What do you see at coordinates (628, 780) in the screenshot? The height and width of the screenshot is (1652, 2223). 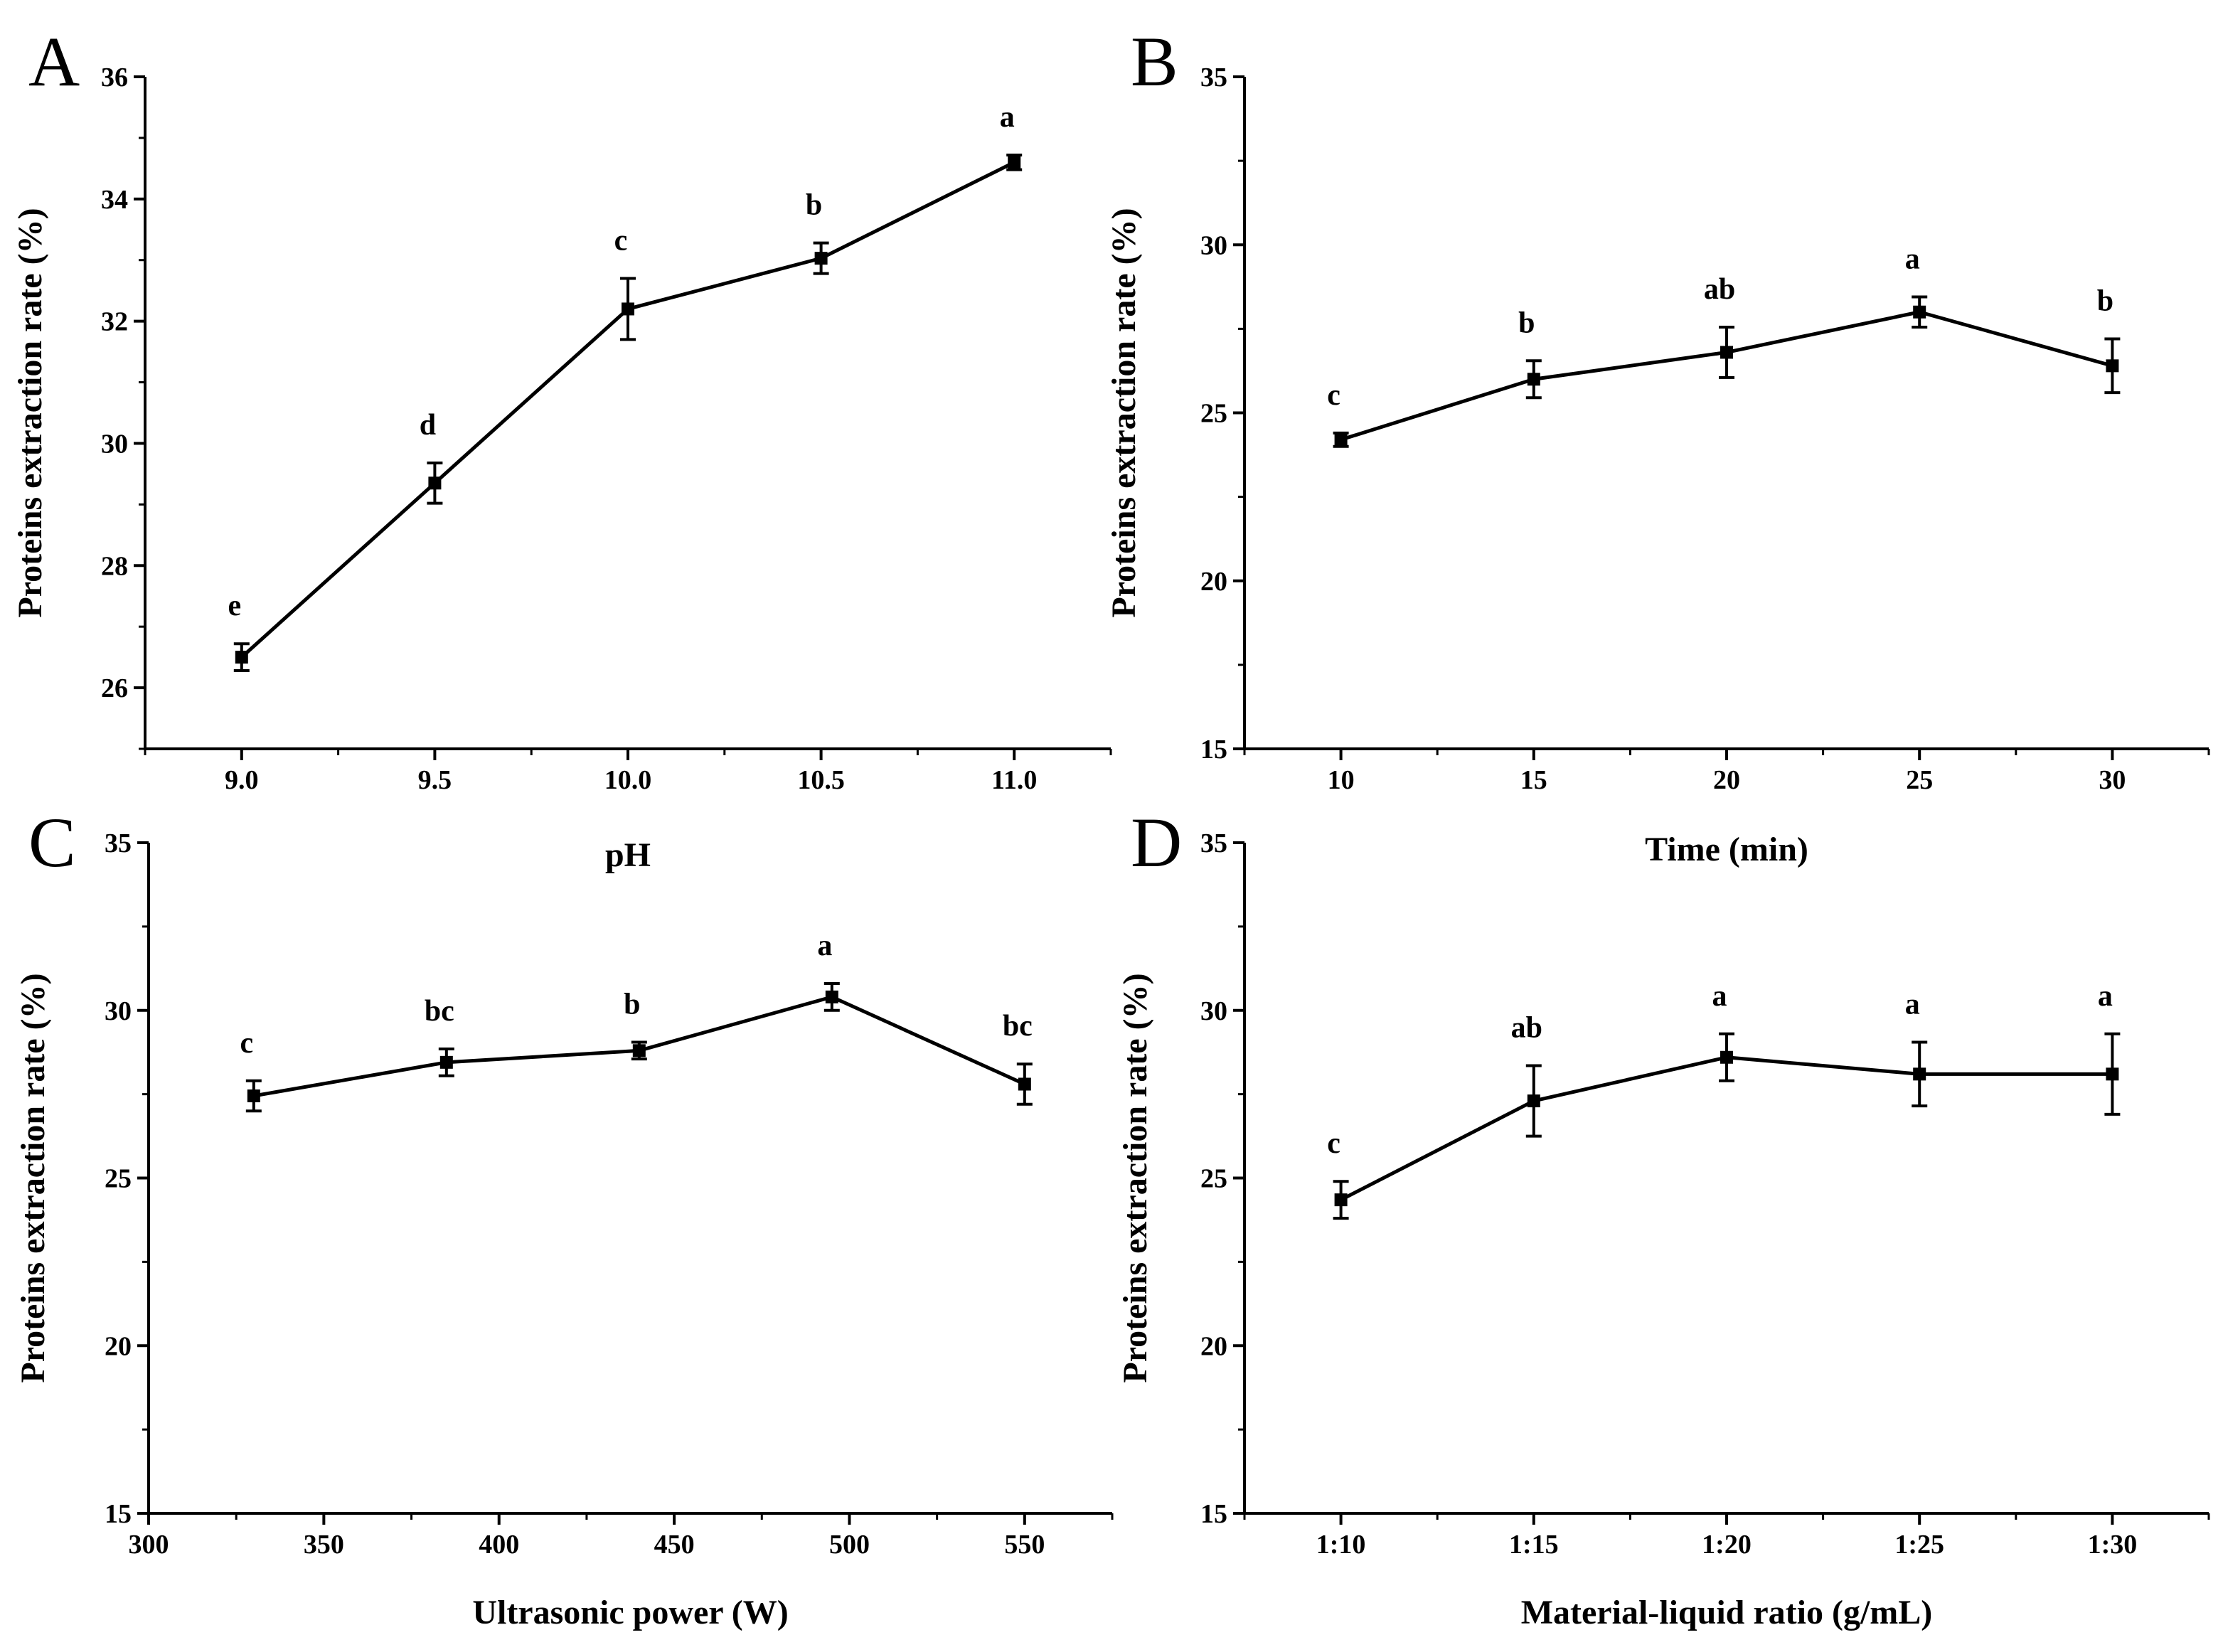 I see `x-tick-label: 10.0` at bounding box center [628, 780].